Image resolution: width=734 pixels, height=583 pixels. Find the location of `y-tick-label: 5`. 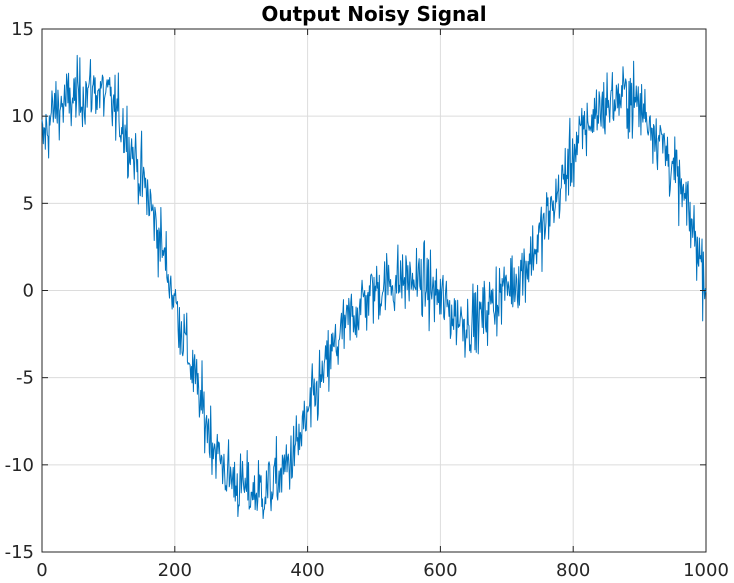

y-tick-label: 5 is located at coordinates (28, 203).